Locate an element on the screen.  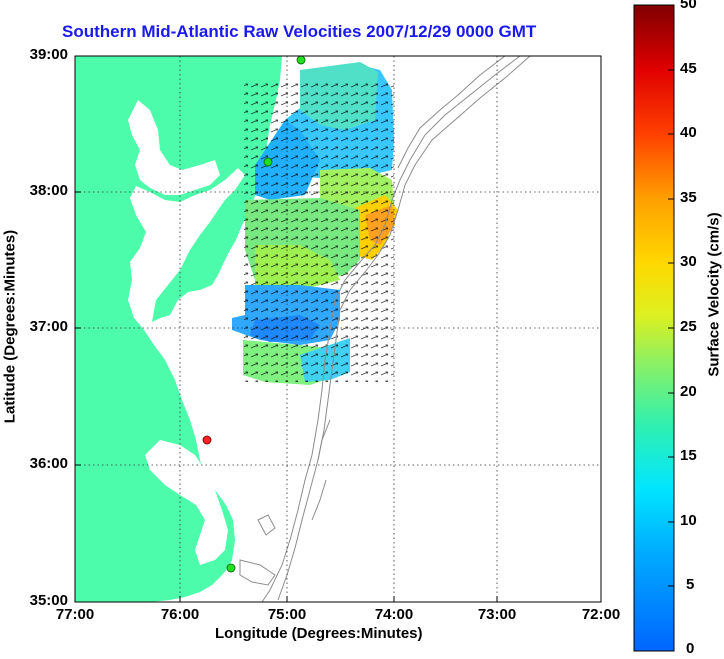
colorbar is located at coordinates (654, 328).